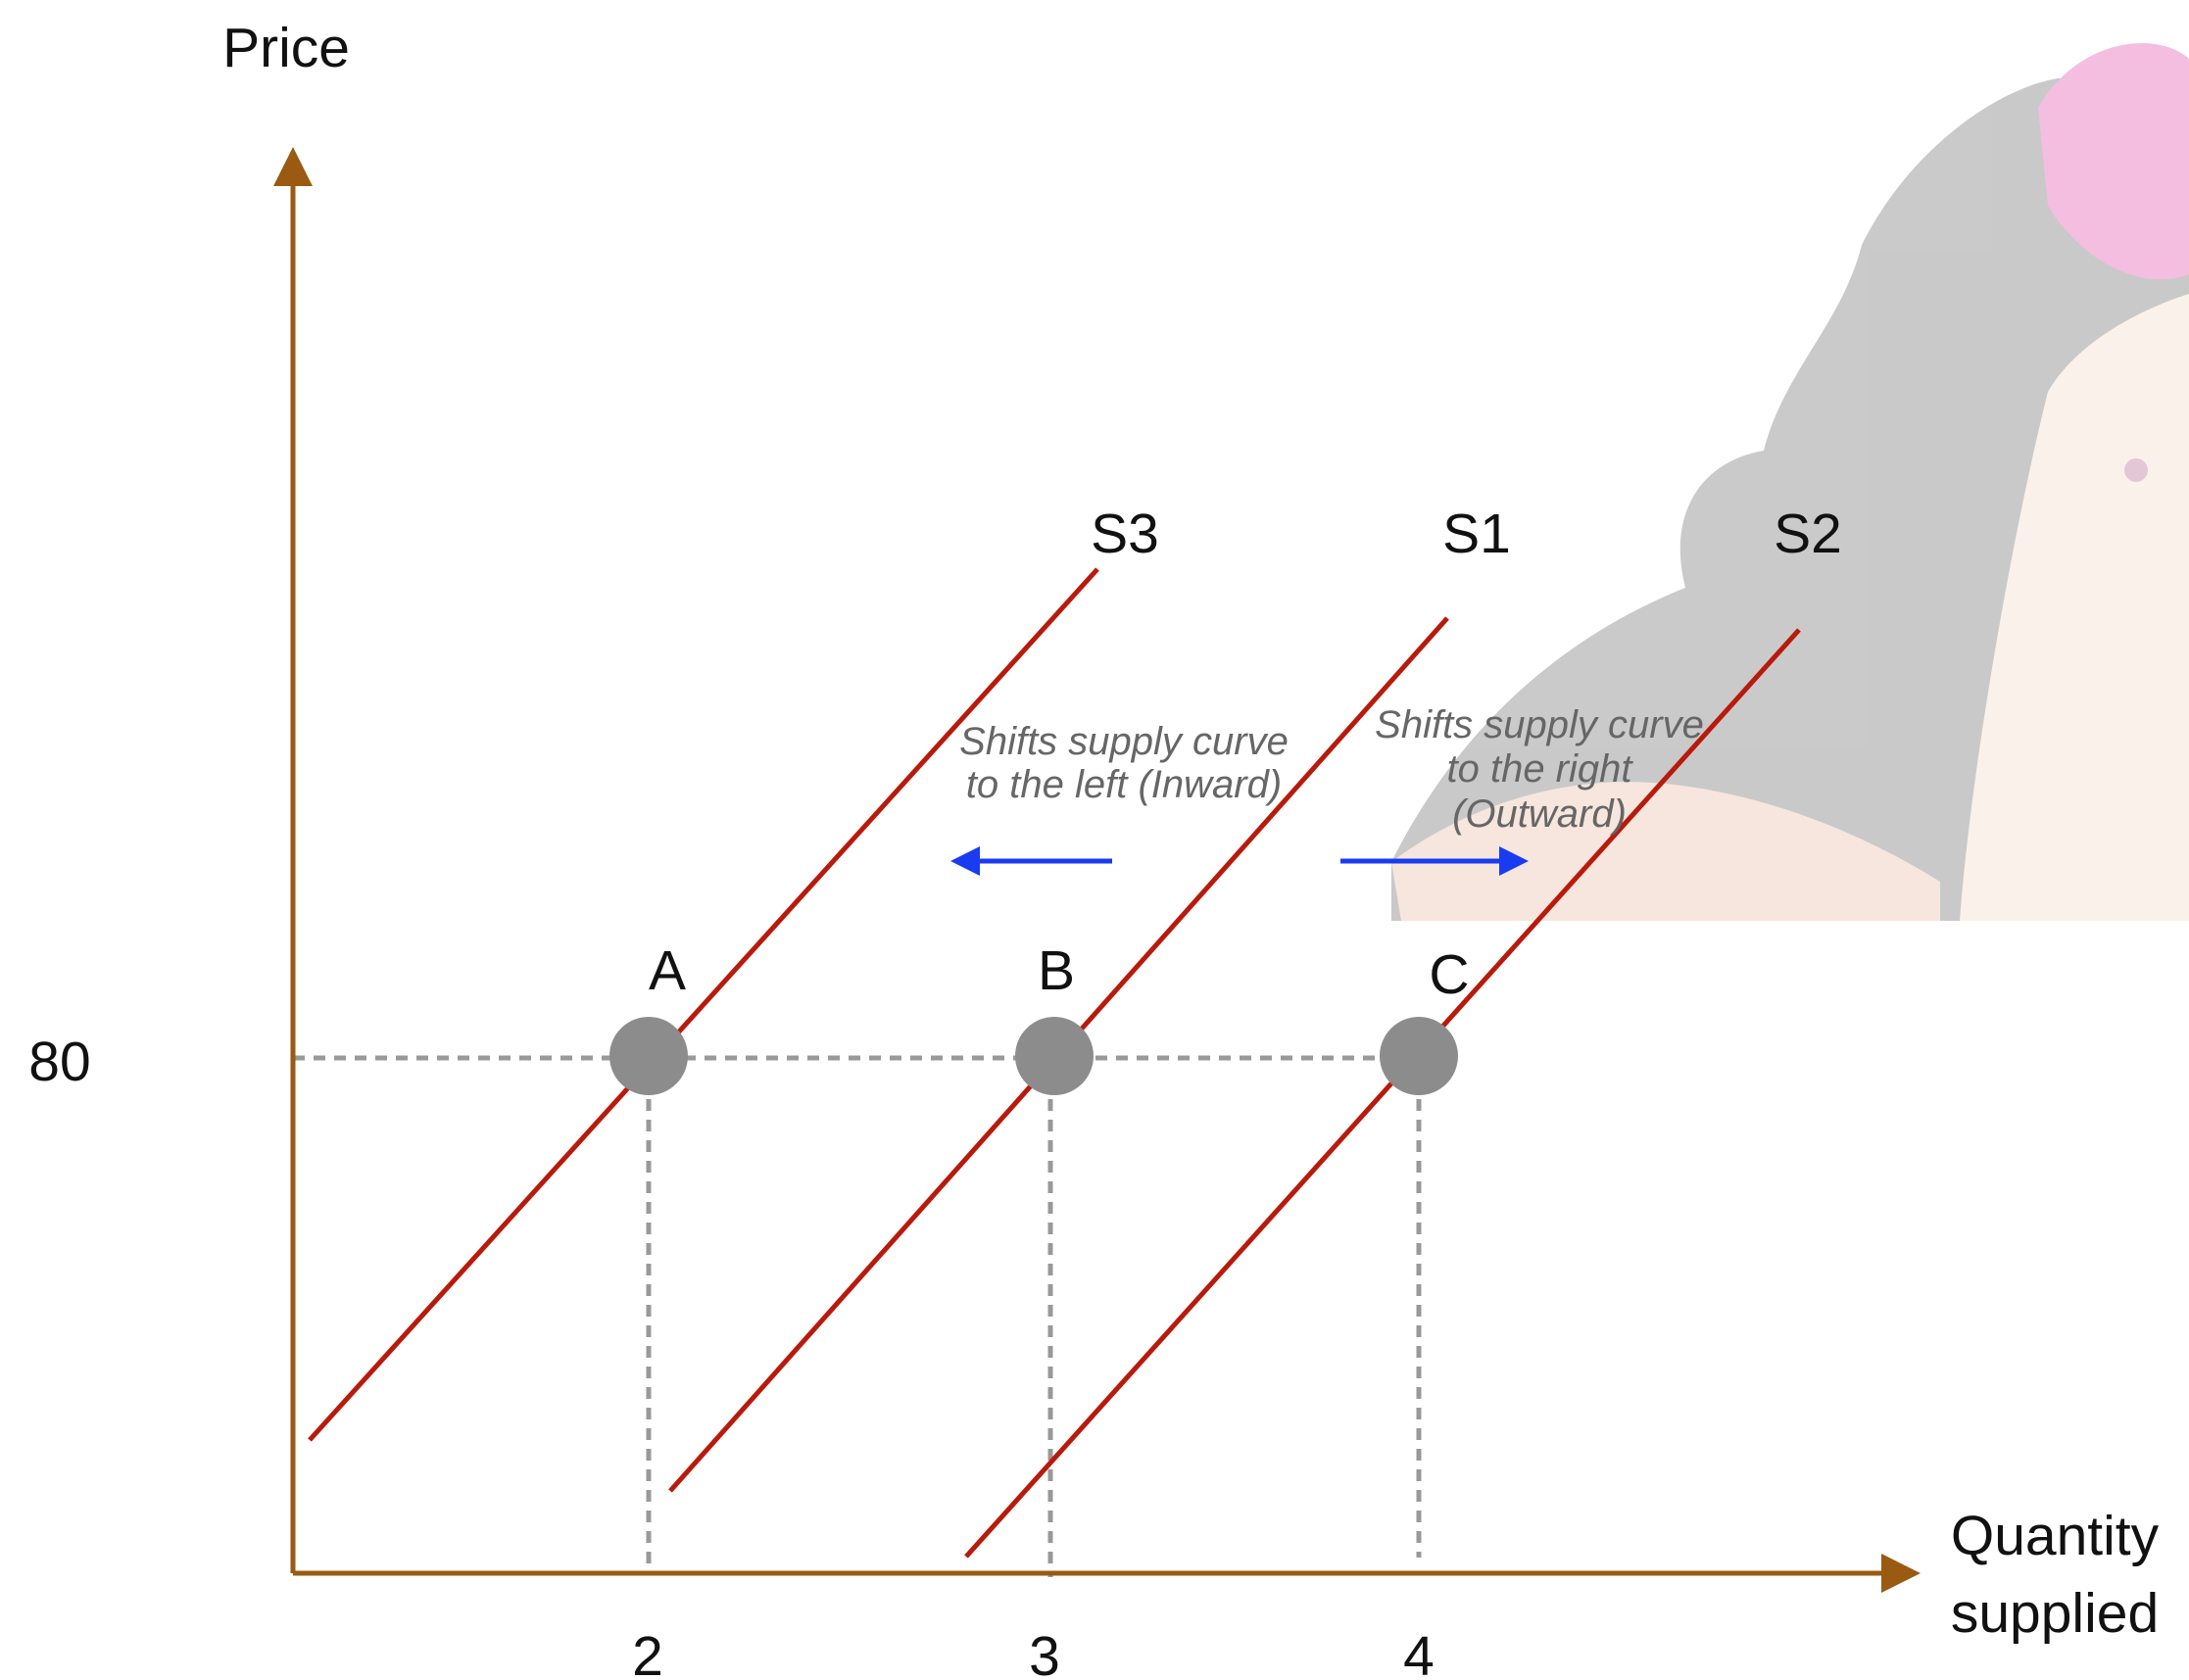  Describe the element at coordinates (1449, 974) in the screenshot. I see `point-label: C` at that location.